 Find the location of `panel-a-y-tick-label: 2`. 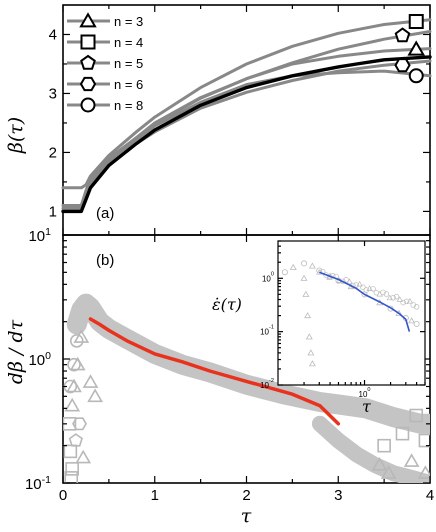

panel-a-y-tick-label: 2 is located at coordinates (53, 152).